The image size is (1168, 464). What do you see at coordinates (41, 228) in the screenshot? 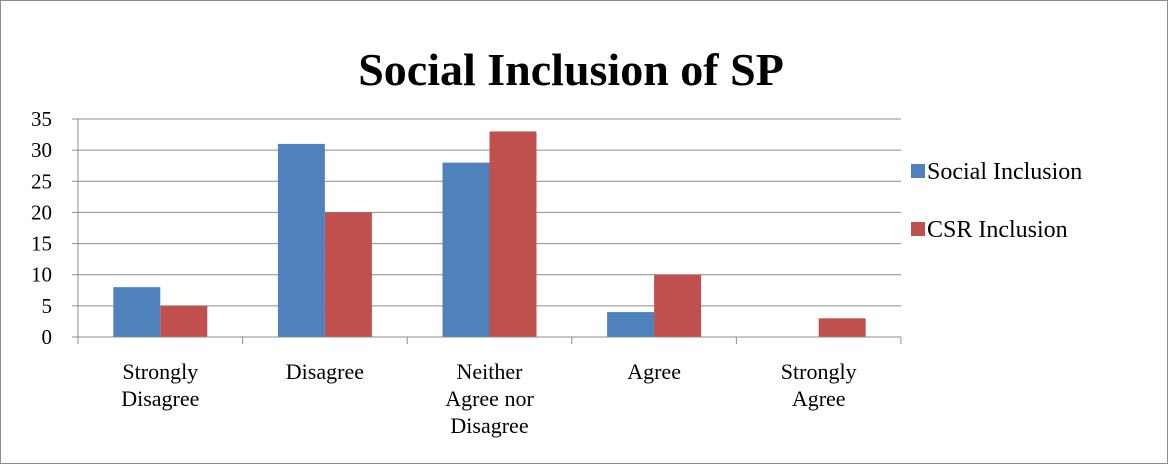
I see `y-axis-ticks: 0 5 10 15 20 25 30 35` at bounding box center [41, 228].